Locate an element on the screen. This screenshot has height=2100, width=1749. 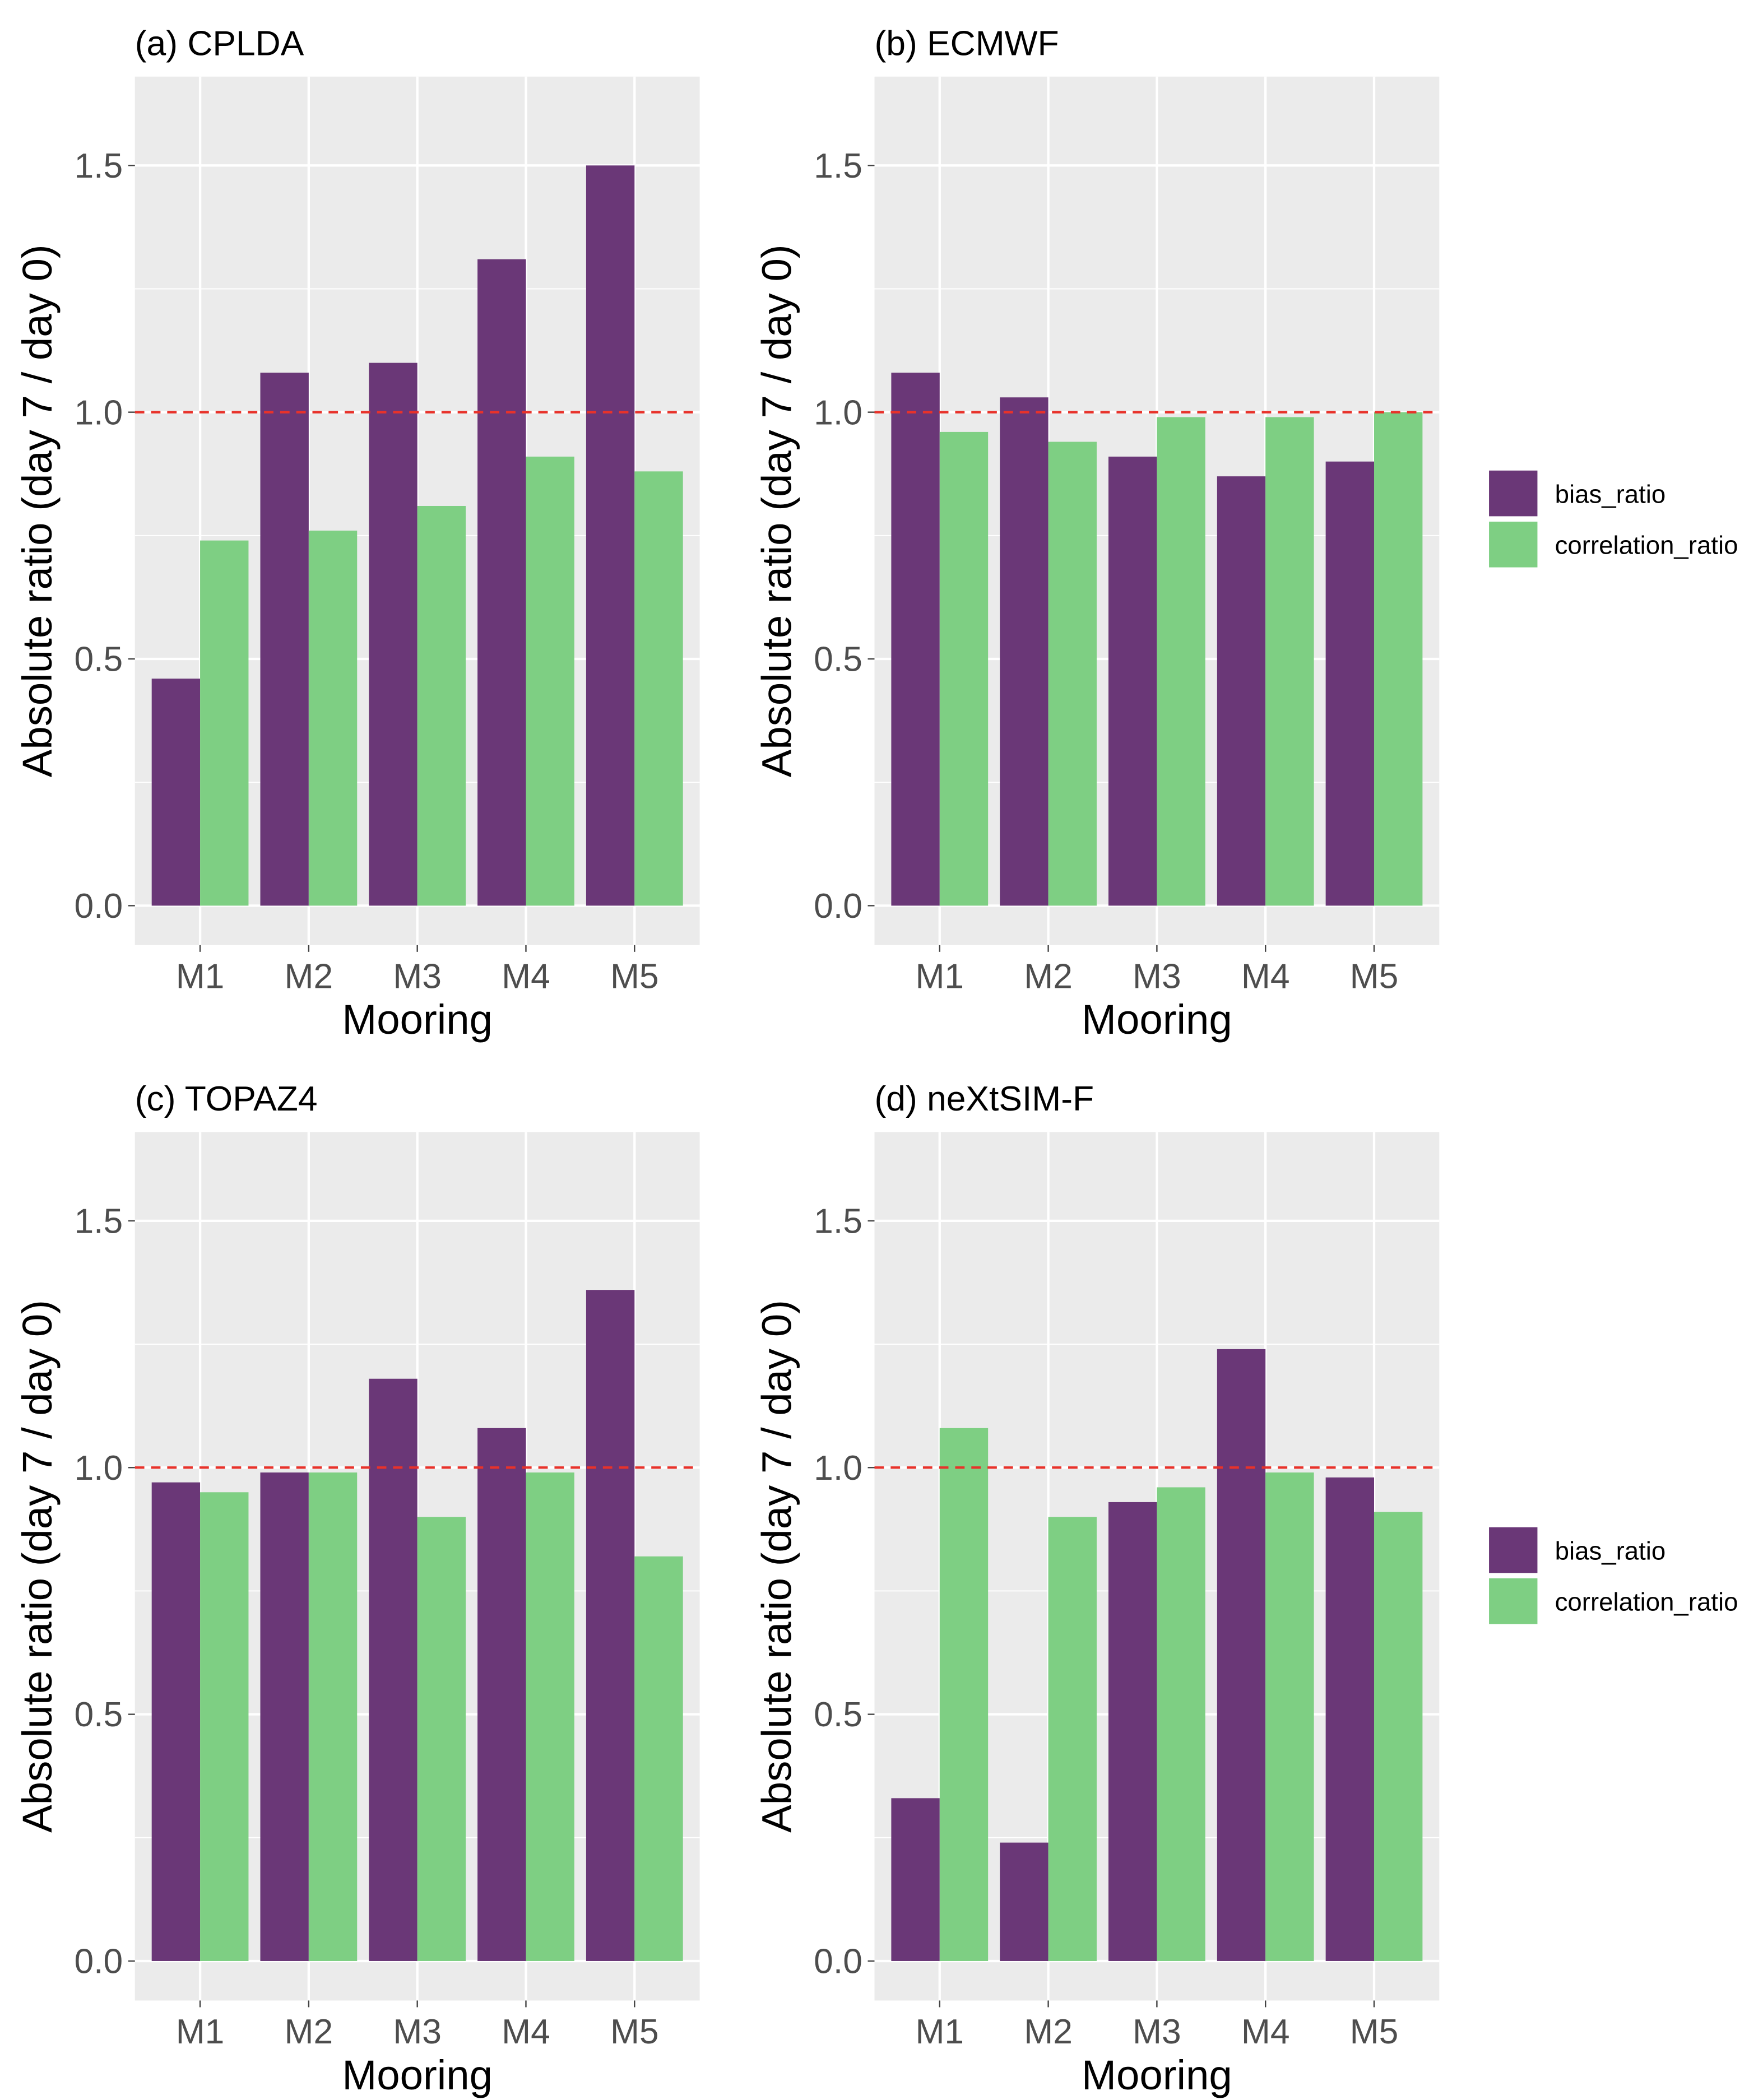
panel-title: (d) neXtSIM-F is located at coordinates (984, 1099).